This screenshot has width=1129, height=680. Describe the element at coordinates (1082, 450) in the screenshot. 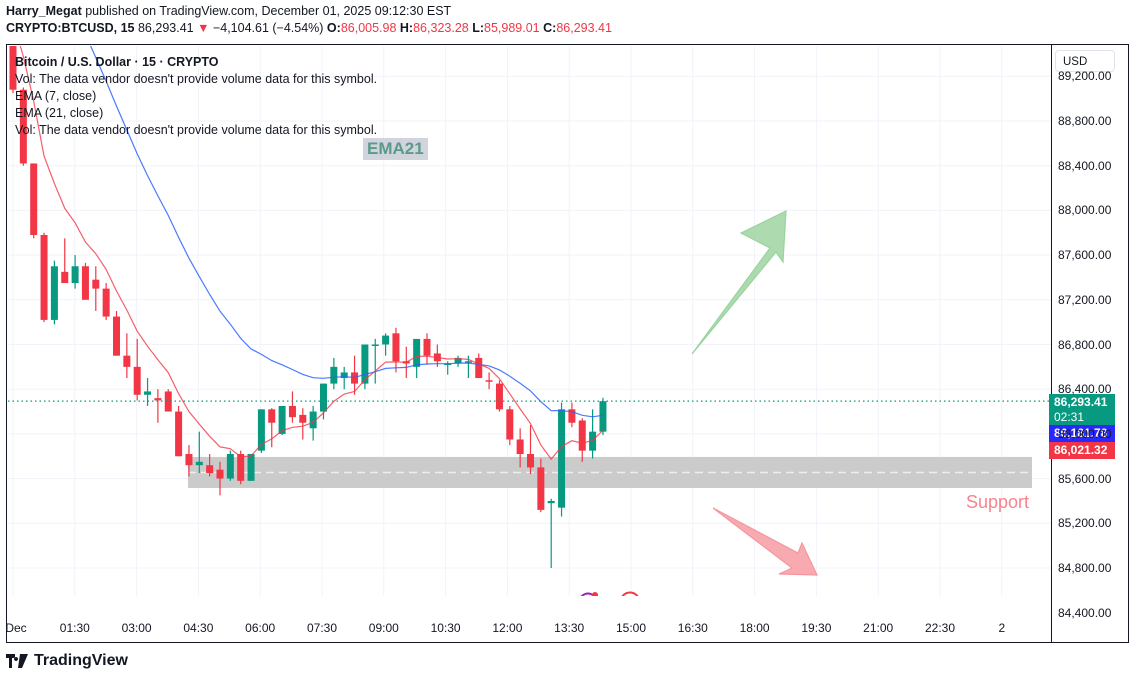

I see `ema7-price-tag: 86,021.32` at that location.